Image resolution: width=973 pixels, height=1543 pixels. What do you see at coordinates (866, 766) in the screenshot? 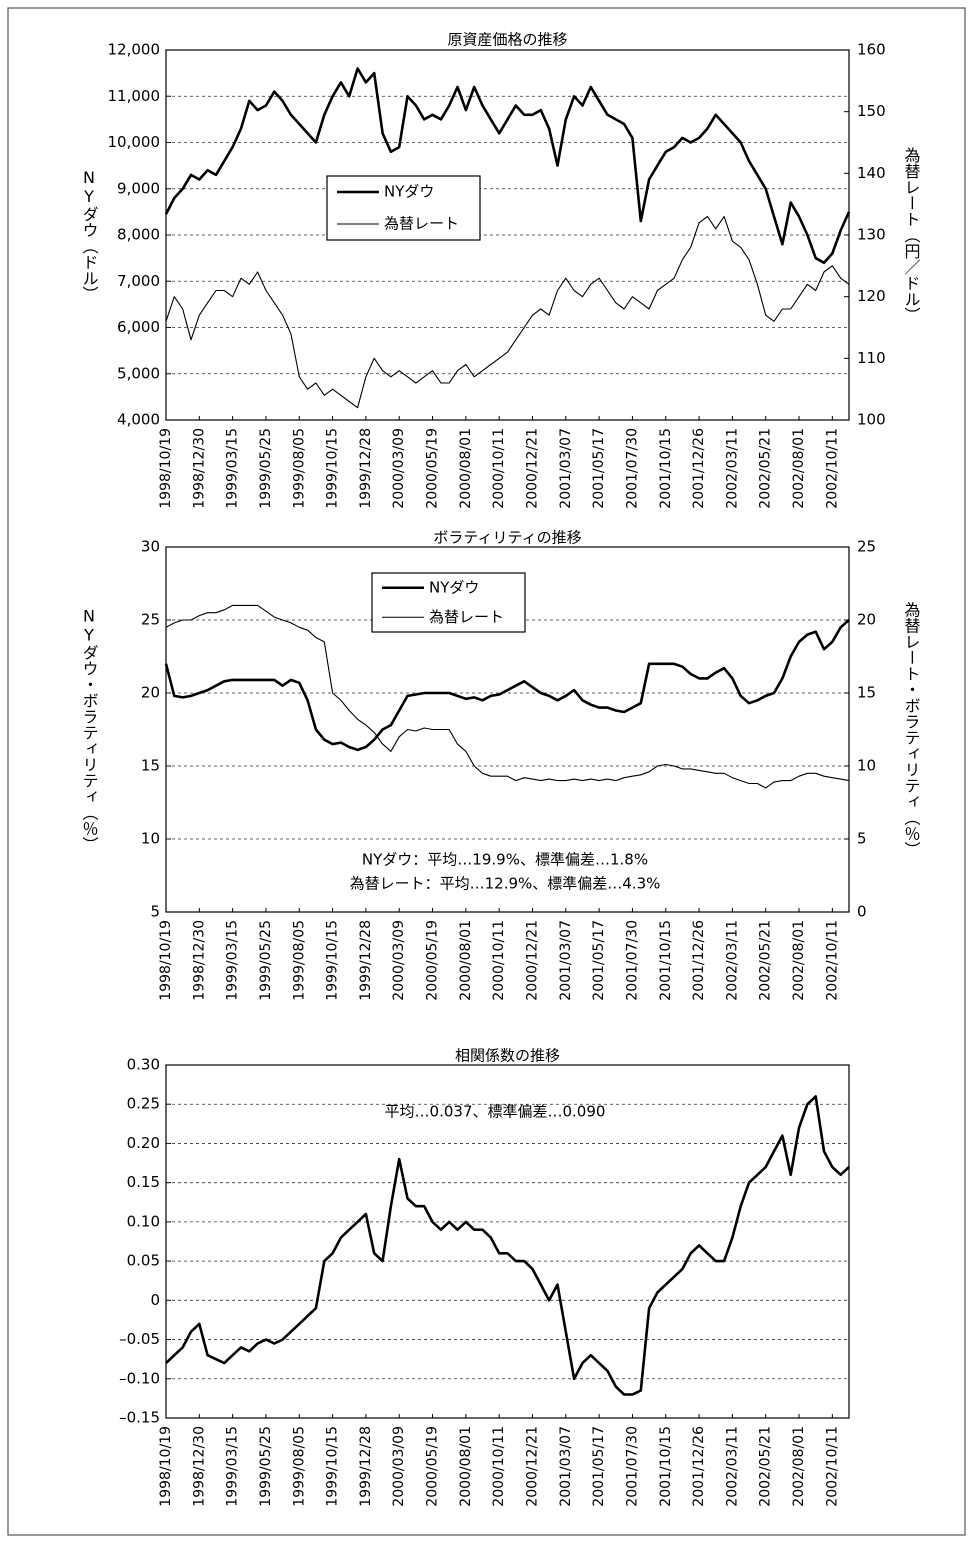
I see `y2-tick-label: 10` at bounding box center [866, 766].